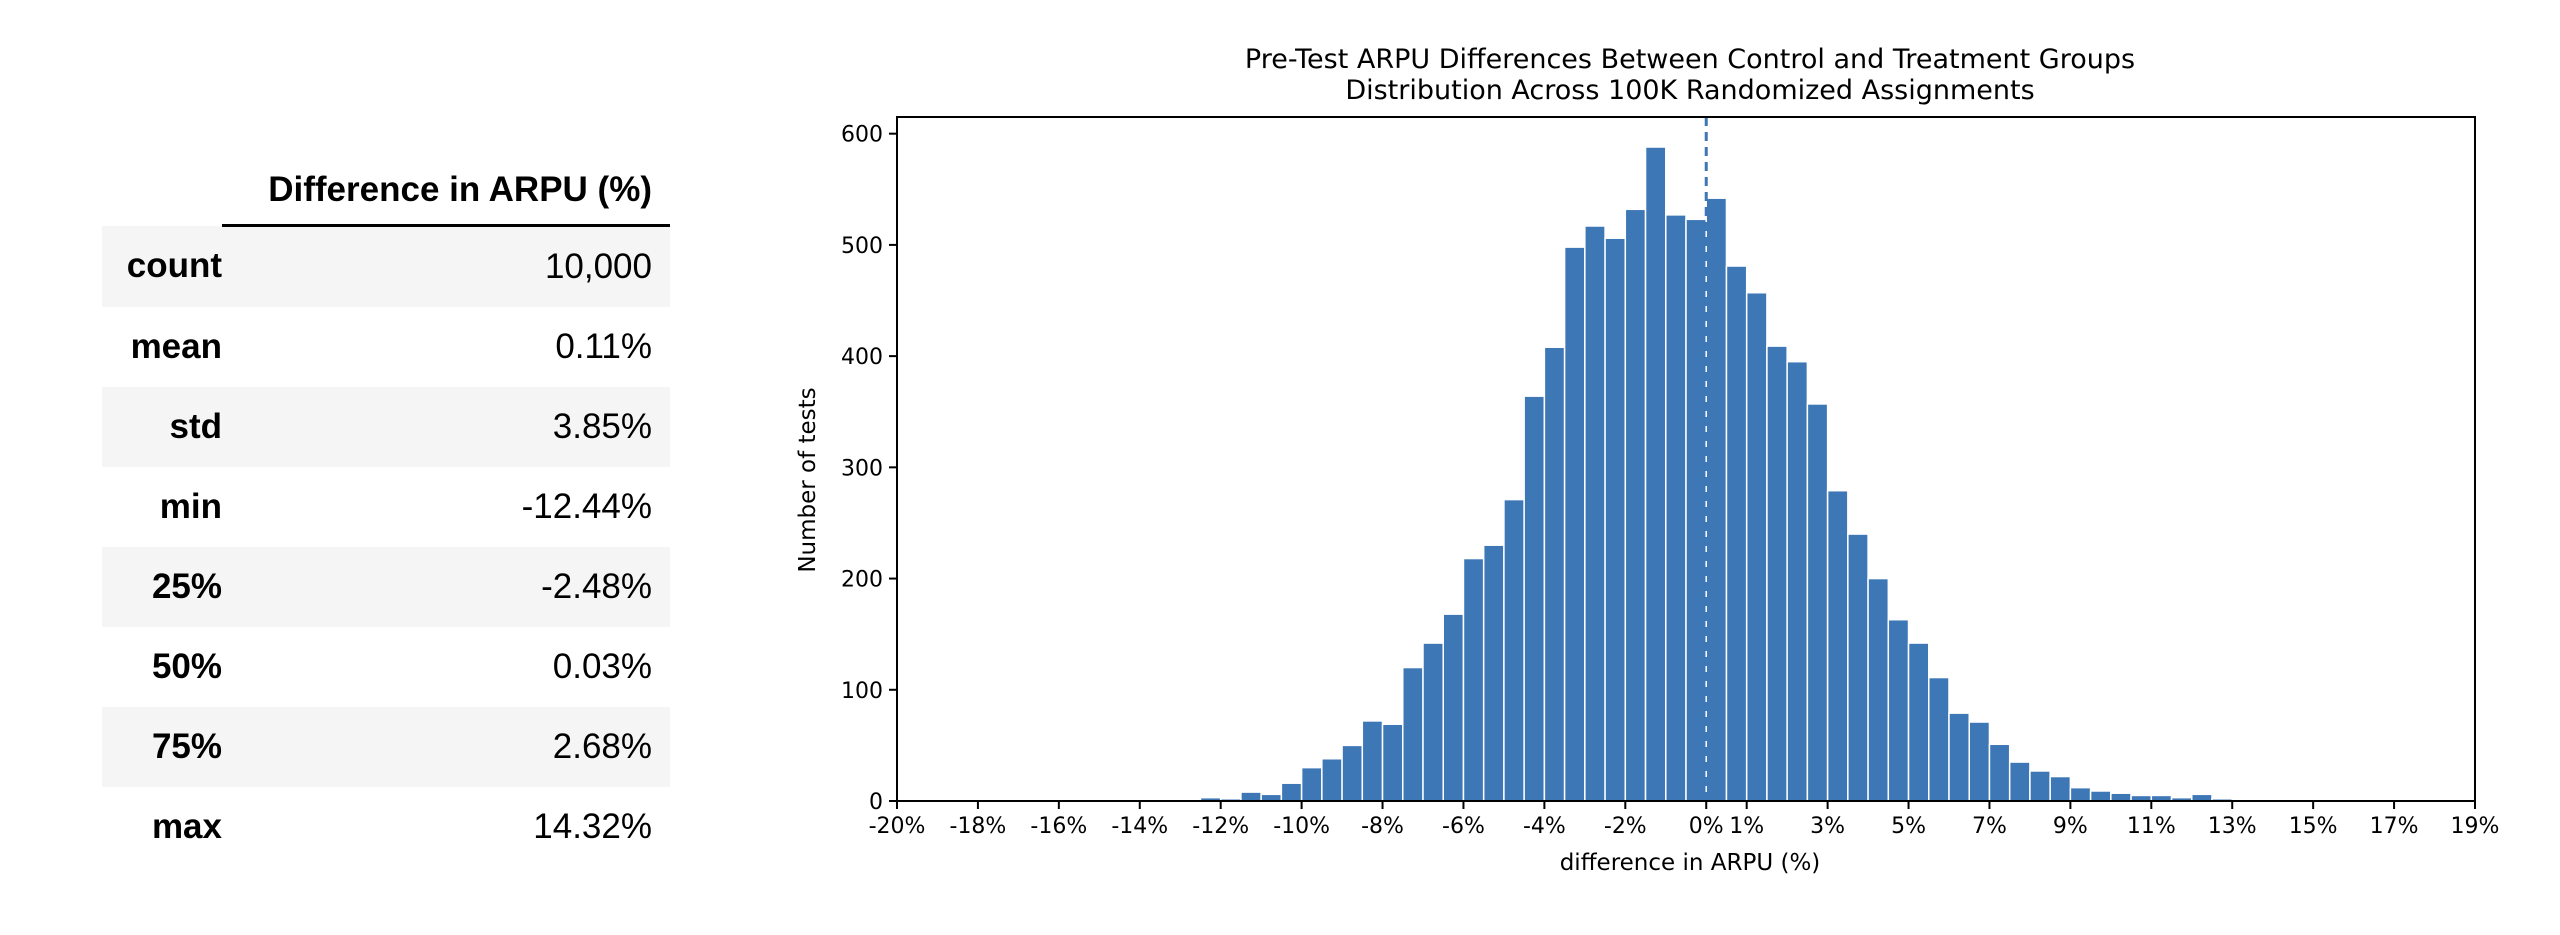  I want to click on y-axis-label: Number of tests, so click(808, 479).